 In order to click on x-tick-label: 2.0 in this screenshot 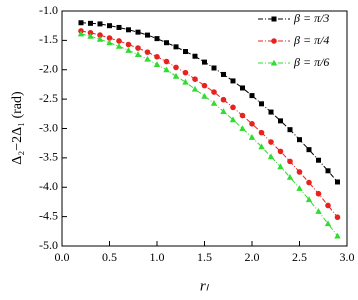, I will do `click(252, 257)`.